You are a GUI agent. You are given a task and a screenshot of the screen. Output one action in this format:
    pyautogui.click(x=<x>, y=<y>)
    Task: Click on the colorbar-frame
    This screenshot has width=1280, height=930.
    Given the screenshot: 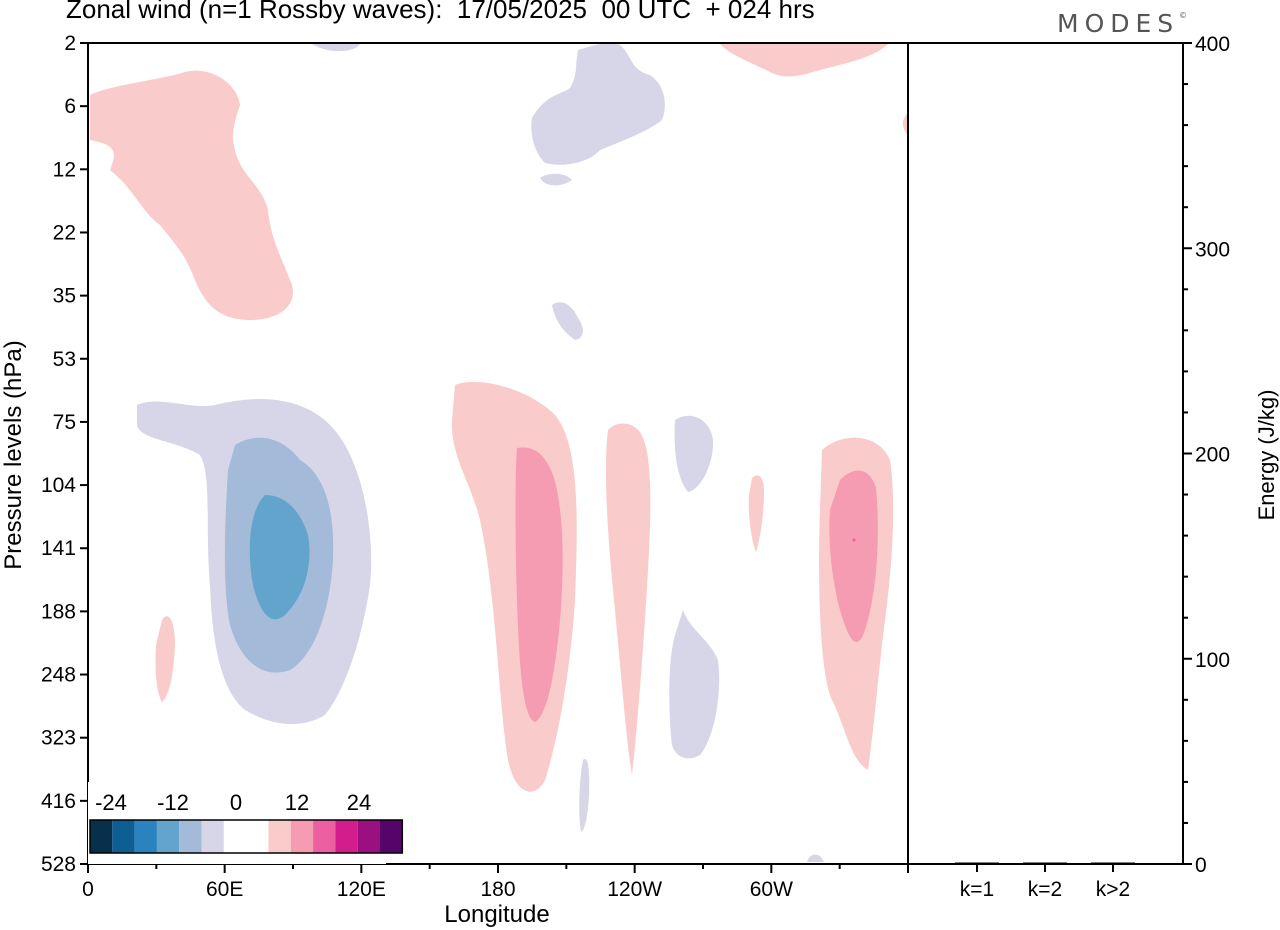 What is the action you would take?
    pyautogui.click(x=246, y=836)
    